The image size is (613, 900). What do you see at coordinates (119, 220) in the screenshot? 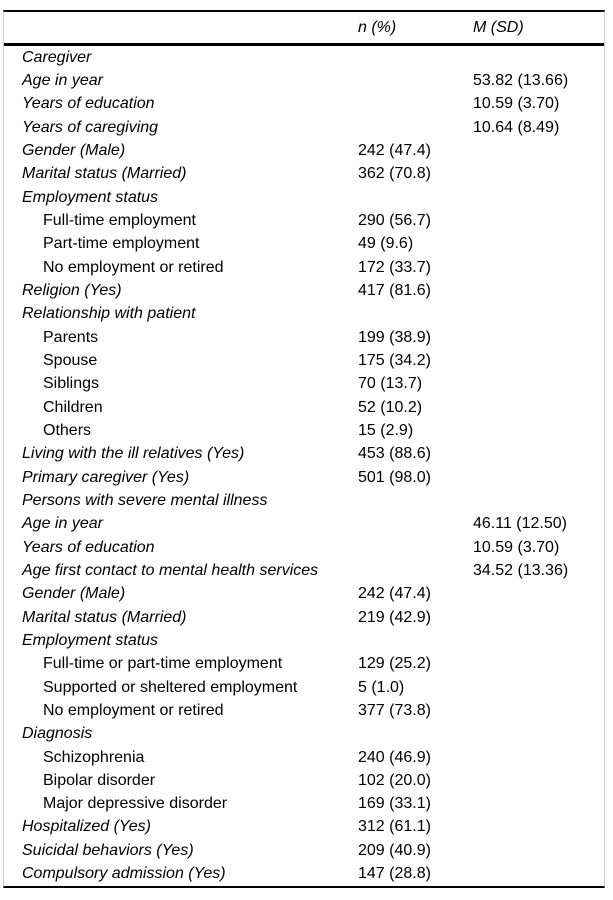
I see `row-label: Full-time employment` at bounding box center [119, 220].